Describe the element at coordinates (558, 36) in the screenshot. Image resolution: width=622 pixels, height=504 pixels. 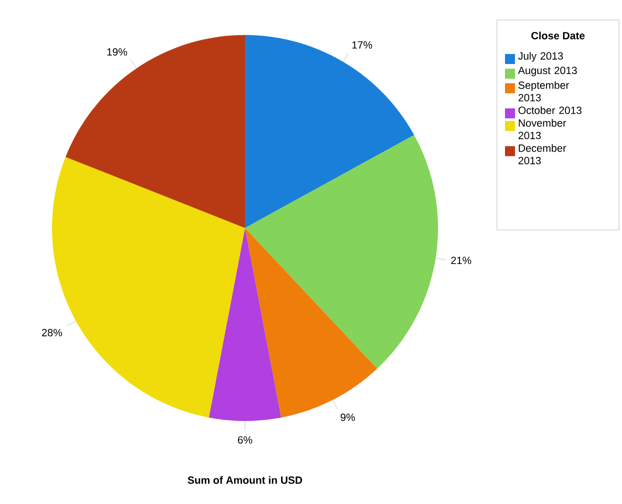
I see `legend-title: Close Date` at that location.